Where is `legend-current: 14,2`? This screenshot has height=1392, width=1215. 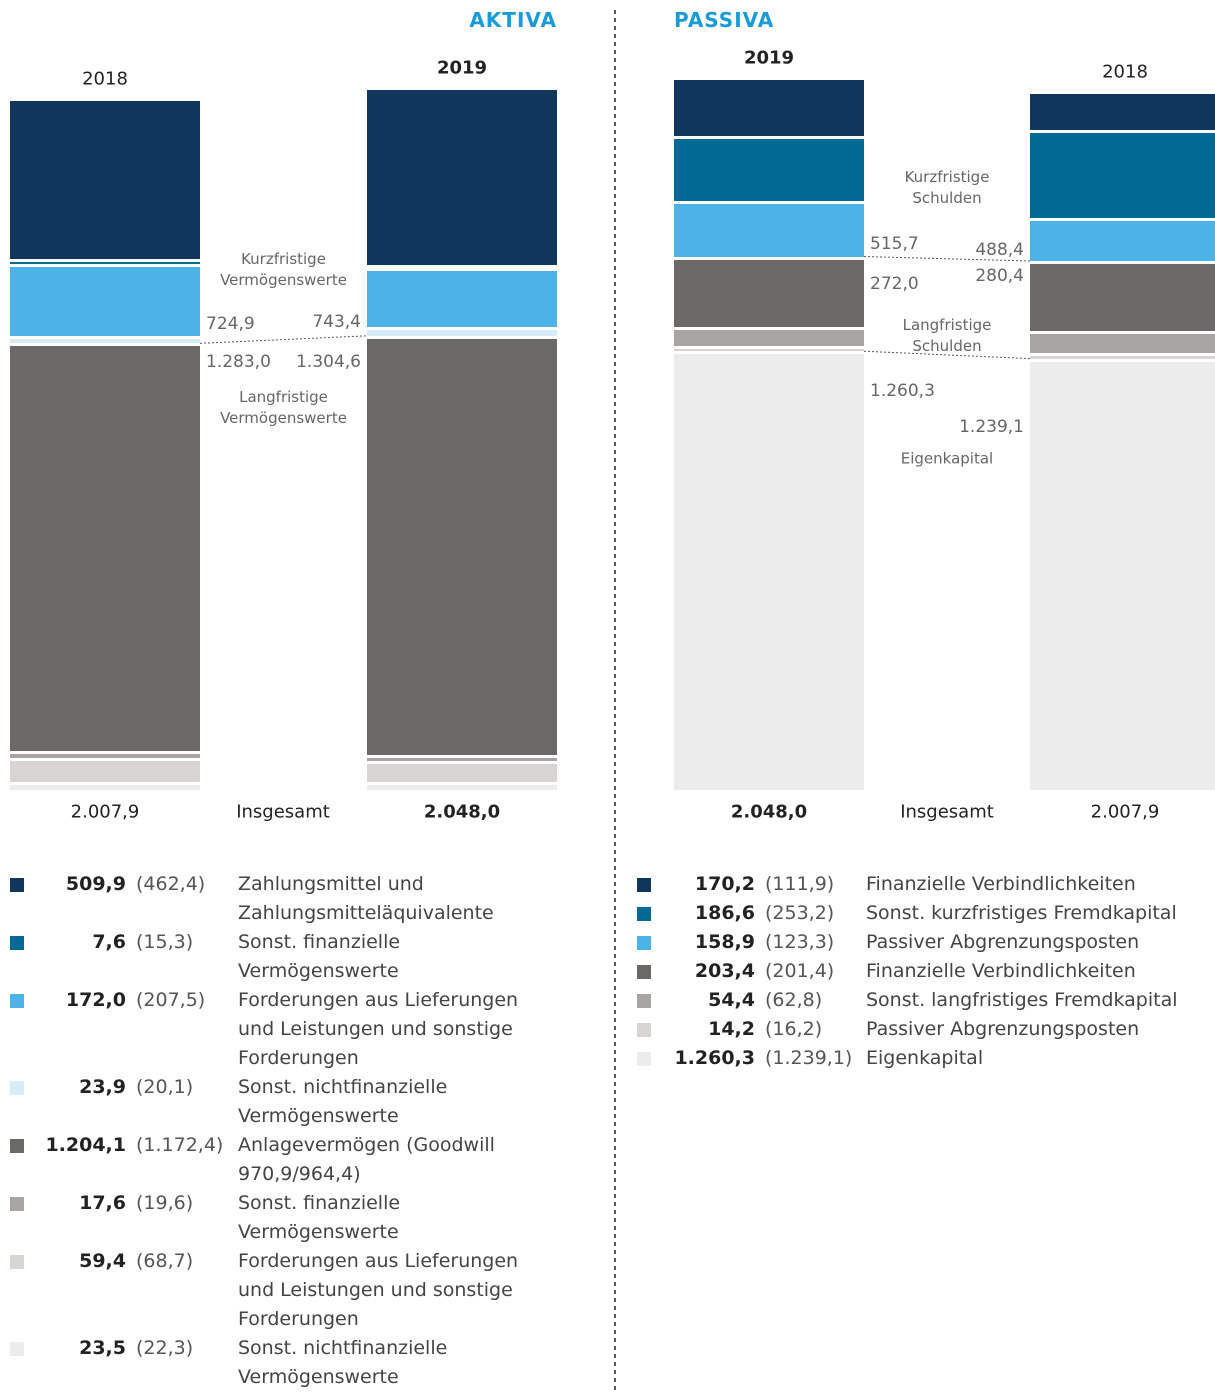
legend-current: 14,2 is located at coordinates (731, 1029).